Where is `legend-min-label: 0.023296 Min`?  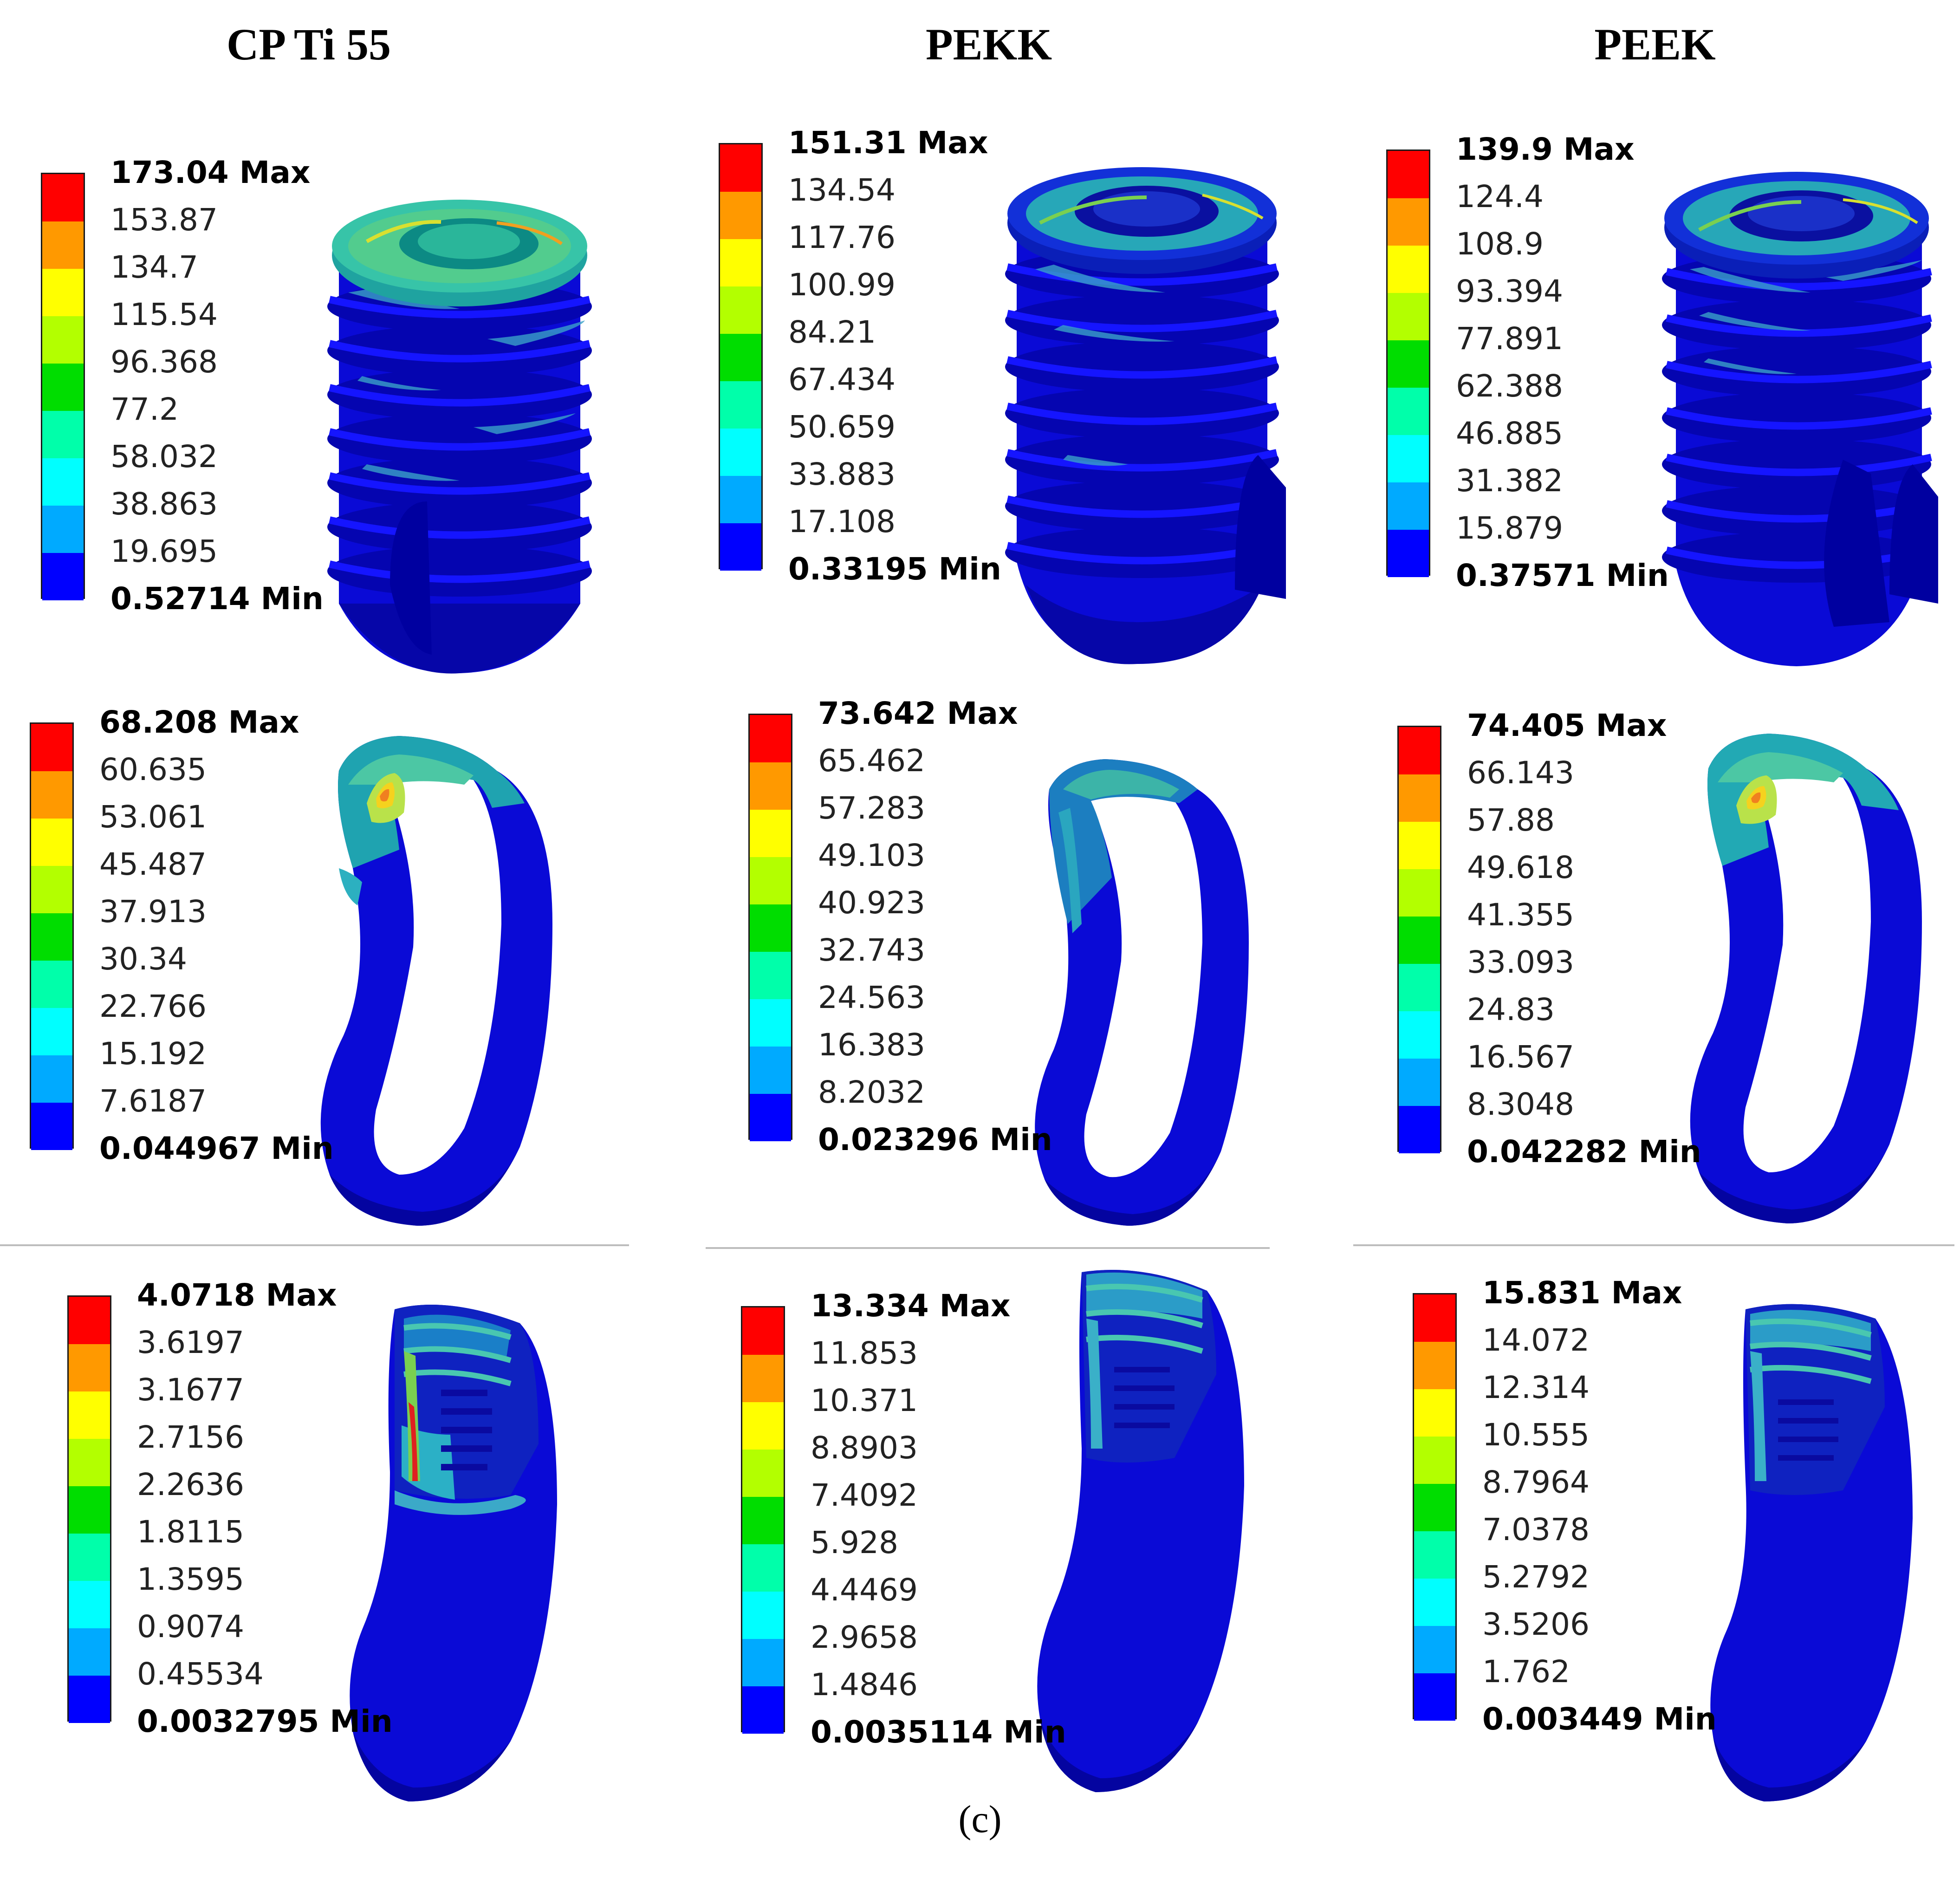
legend-min-label: 0.023296 Min is located at coordinates (935, 1139).